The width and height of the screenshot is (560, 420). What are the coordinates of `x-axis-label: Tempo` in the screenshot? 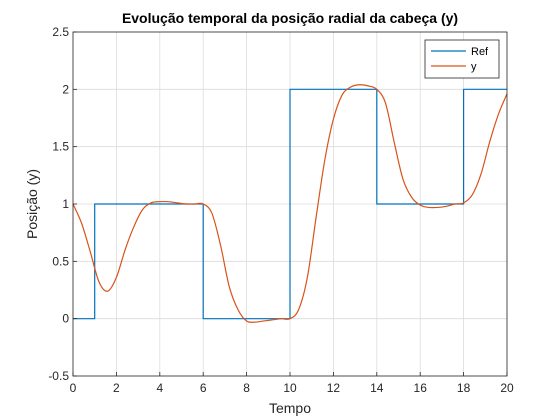 It's located at (290, 408).